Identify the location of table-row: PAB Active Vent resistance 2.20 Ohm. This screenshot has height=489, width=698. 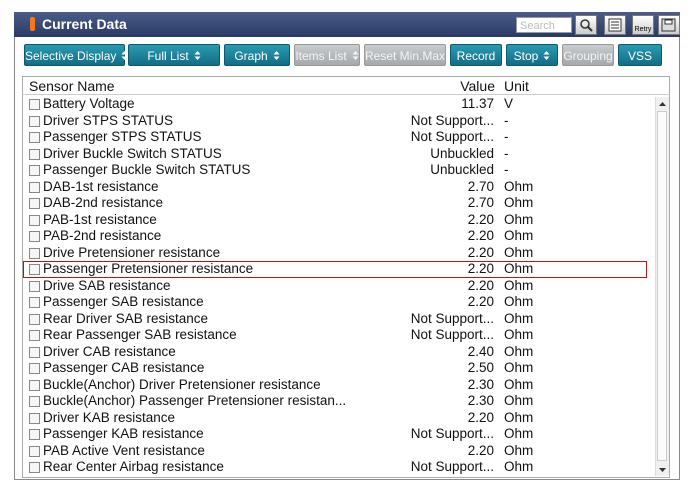
(335, 451).